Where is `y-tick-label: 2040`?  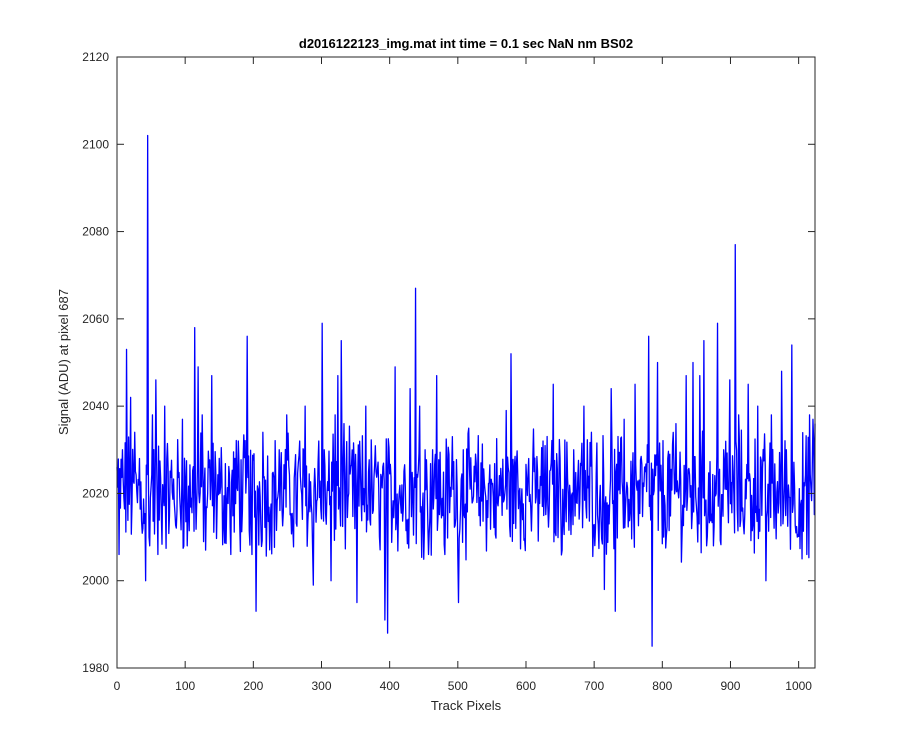
y-tick-label: 2040 is located at coordinates (95, 406).